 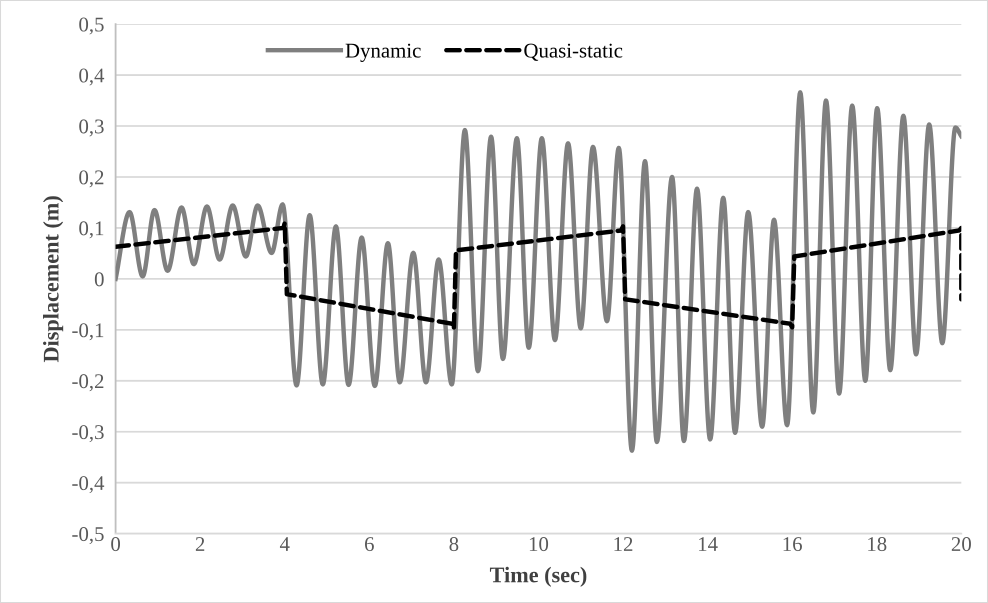 What do you see at coordinates (88, 331) in the screenshot?
I see `y-tick-label: -0,1` at bounding box center [88, 331].